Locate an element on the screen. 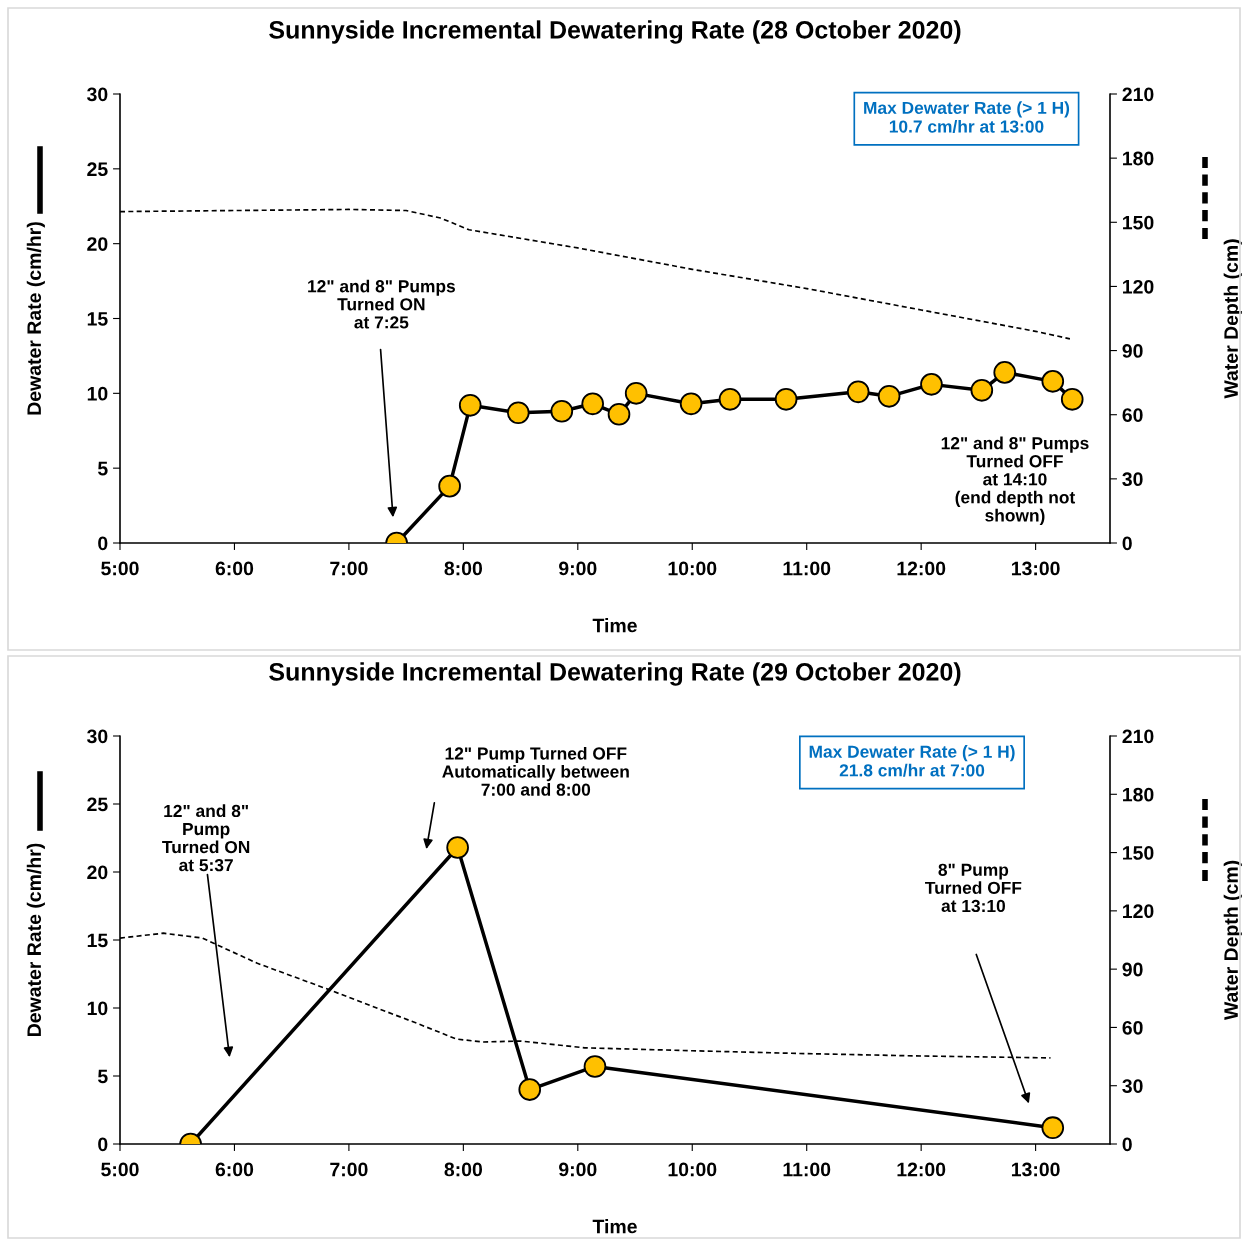 This screenshot has width=1243, height=1241. annotation: Max Dewater Rate (> 1 H) 21.8 cm/hr at 7:00 is located at coordinates (912, 761).